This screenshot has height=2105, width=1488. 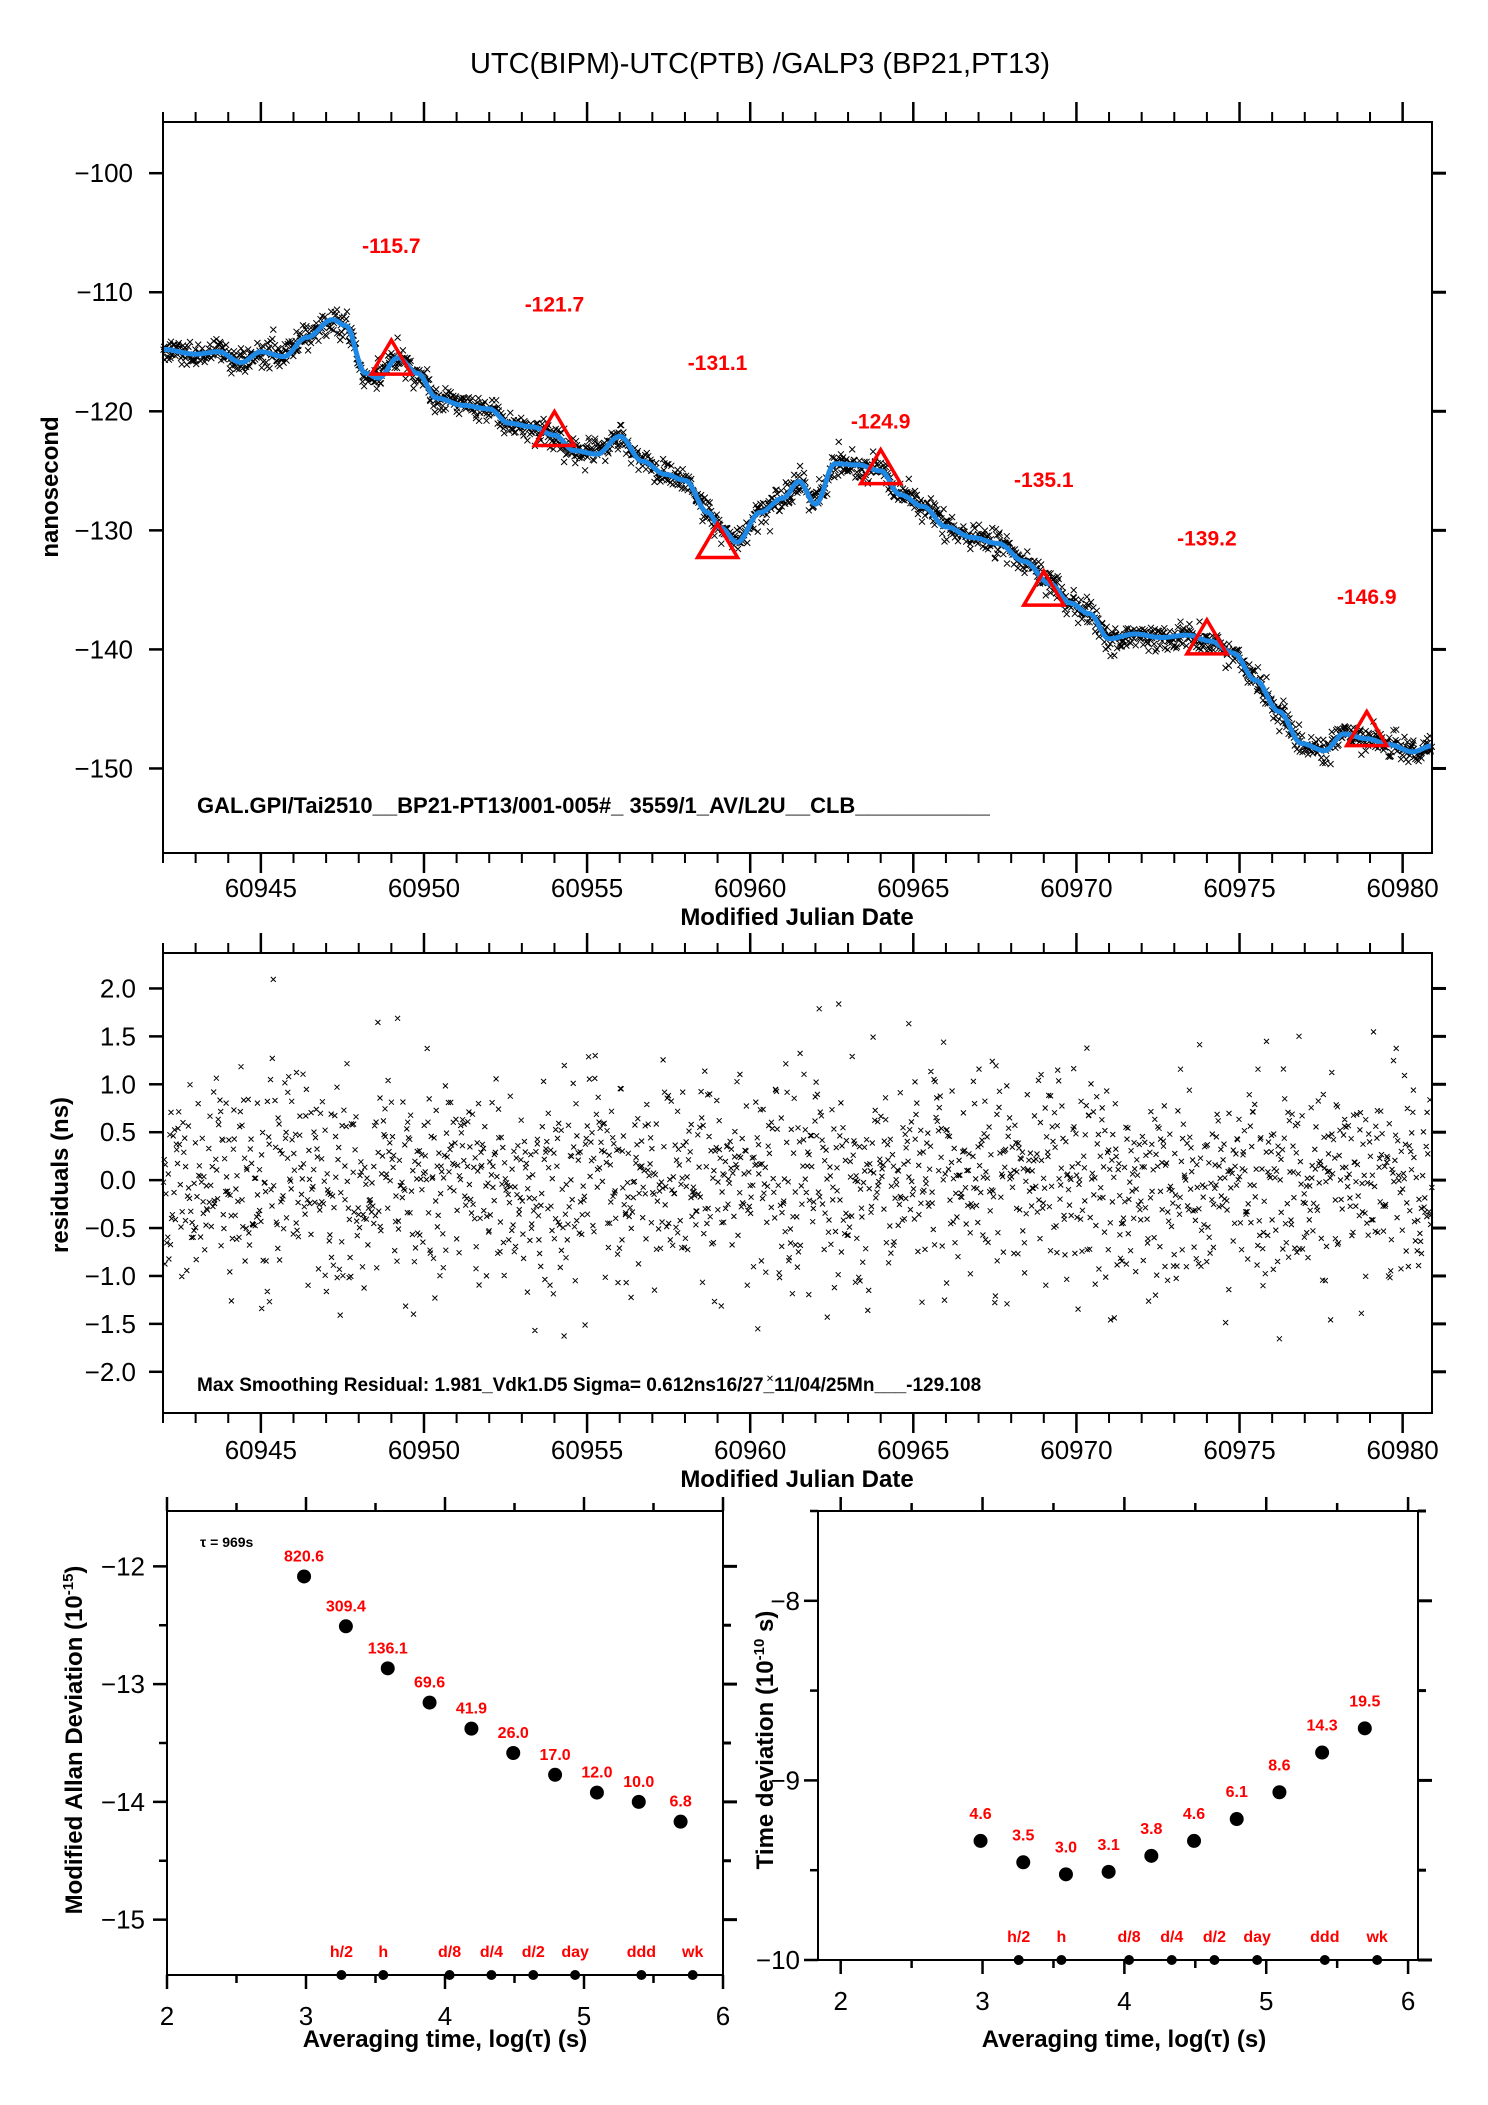 I want to click on mdev-time-marker-label: d/4, so click(x=491, y=1952).